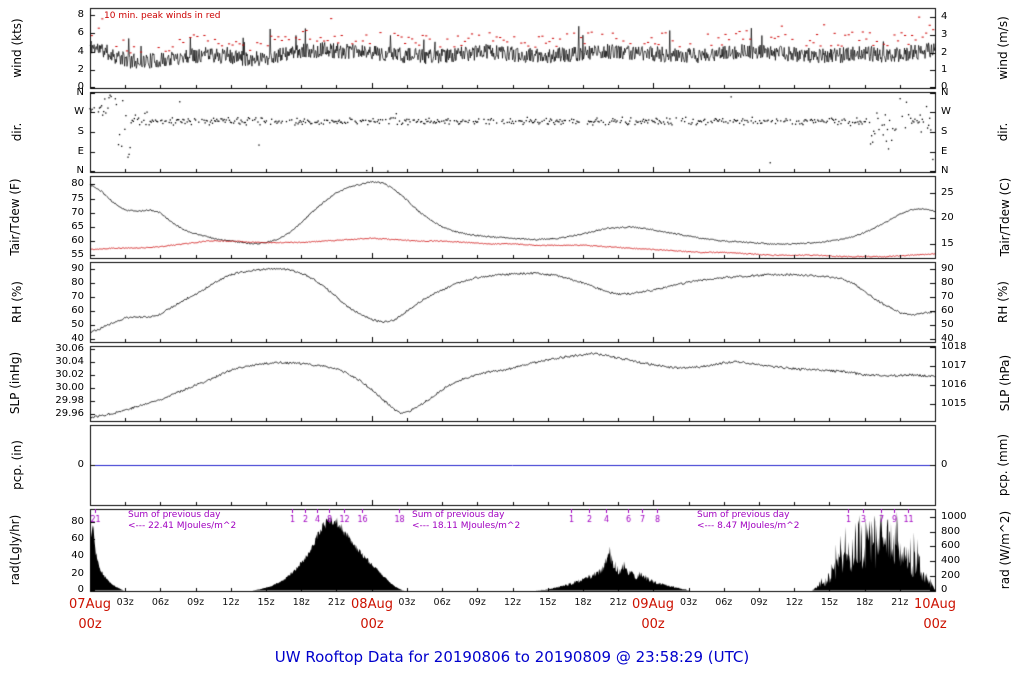 The image size is (1024, 700). Describe the element at coordinates (77, 556) in the screenshot. I see `y-tick-label-left-rad: 40` at that location.